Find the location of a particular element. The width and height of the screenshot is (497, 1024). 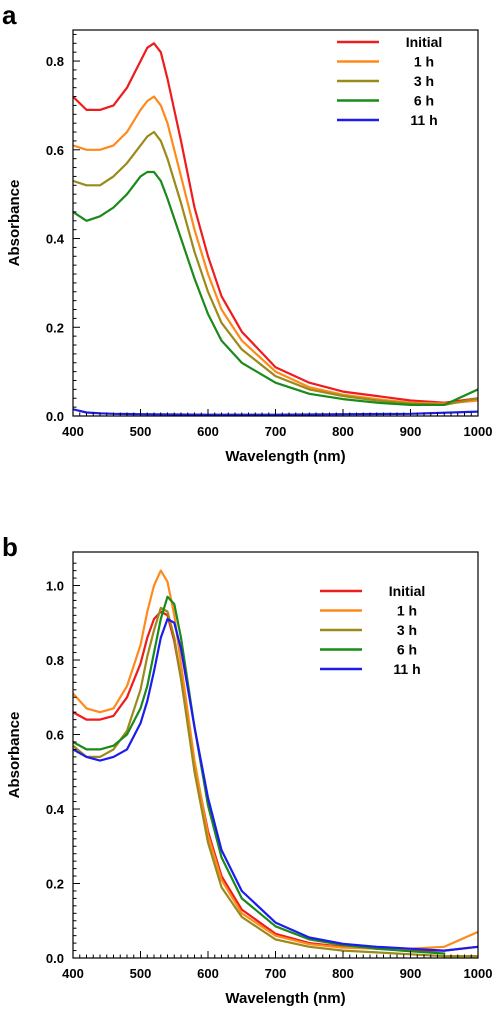

y-tick-label: 1.0 is located at coordinates (55, 586).